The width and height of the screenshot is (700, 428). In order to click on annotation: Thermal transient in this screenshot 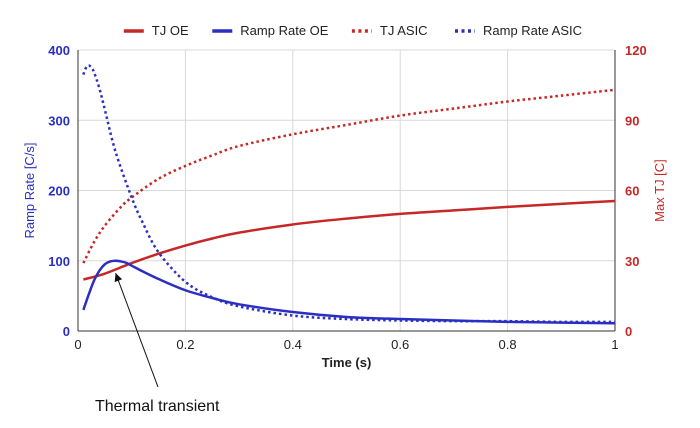, I will do `click(157, 344)`.